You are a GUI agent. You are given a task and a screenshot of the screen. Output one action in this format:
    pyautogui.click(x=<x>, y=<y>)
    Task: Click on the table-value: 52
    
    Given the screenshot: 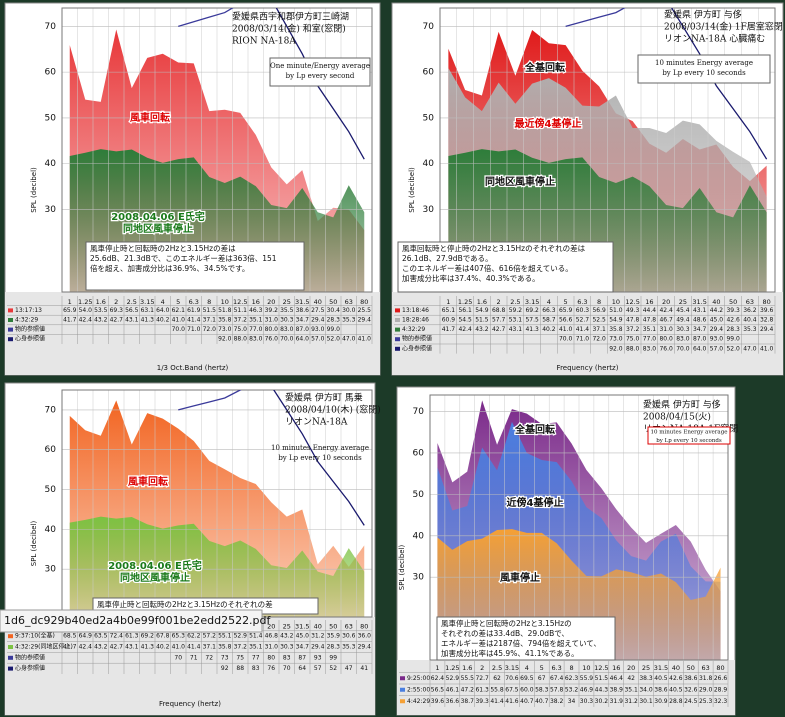 What is the action you would take?
    pyautogui.click(x=333, y=668)
    